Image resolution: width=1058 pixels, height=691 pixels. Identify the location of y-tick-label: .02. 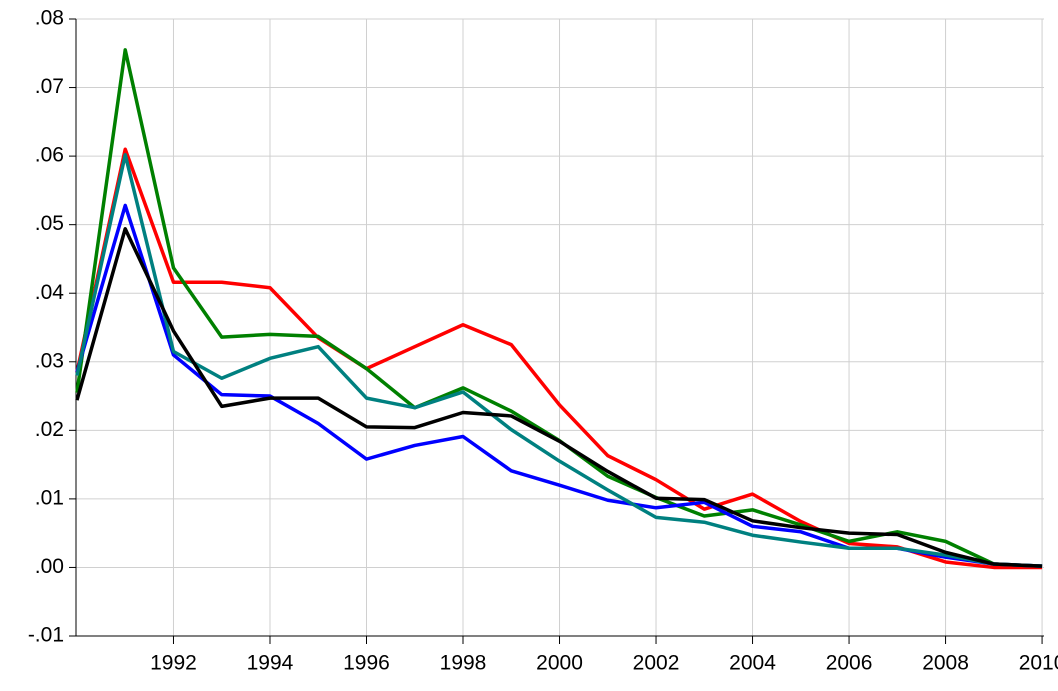
(49, 429).